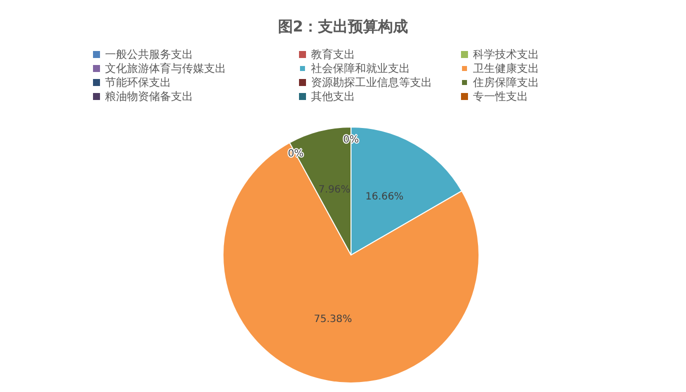  What do you see at coordinates (360, 68) in the screenshot?
I see `legend-label: 社会保障和就业支出` at bounding box center [360, 68].